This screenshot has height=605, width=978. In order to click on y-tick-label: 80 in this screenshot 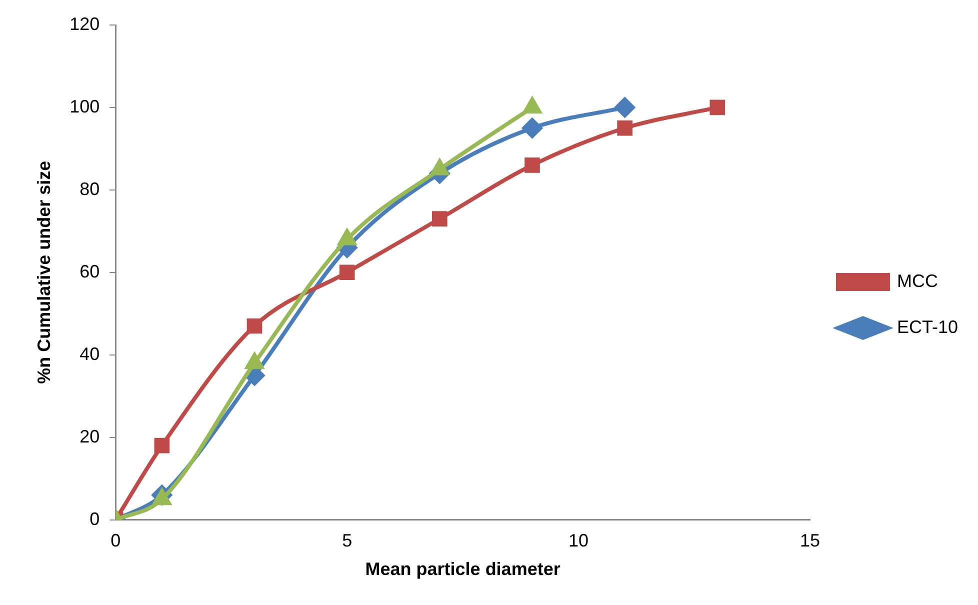, I will do `click(90, 188)`.